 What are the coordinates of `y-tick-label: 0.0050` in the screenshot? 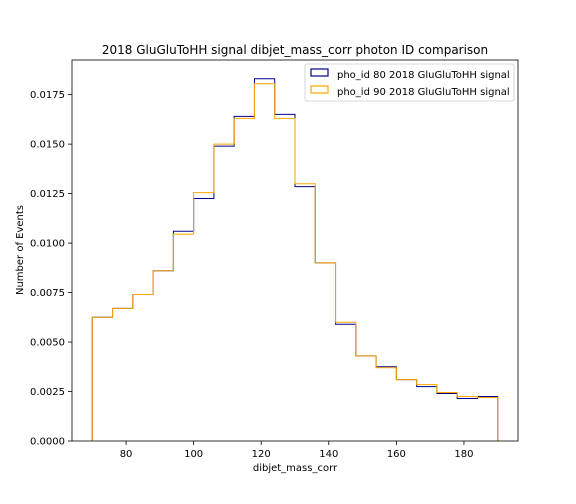 It's located at (47, 343).